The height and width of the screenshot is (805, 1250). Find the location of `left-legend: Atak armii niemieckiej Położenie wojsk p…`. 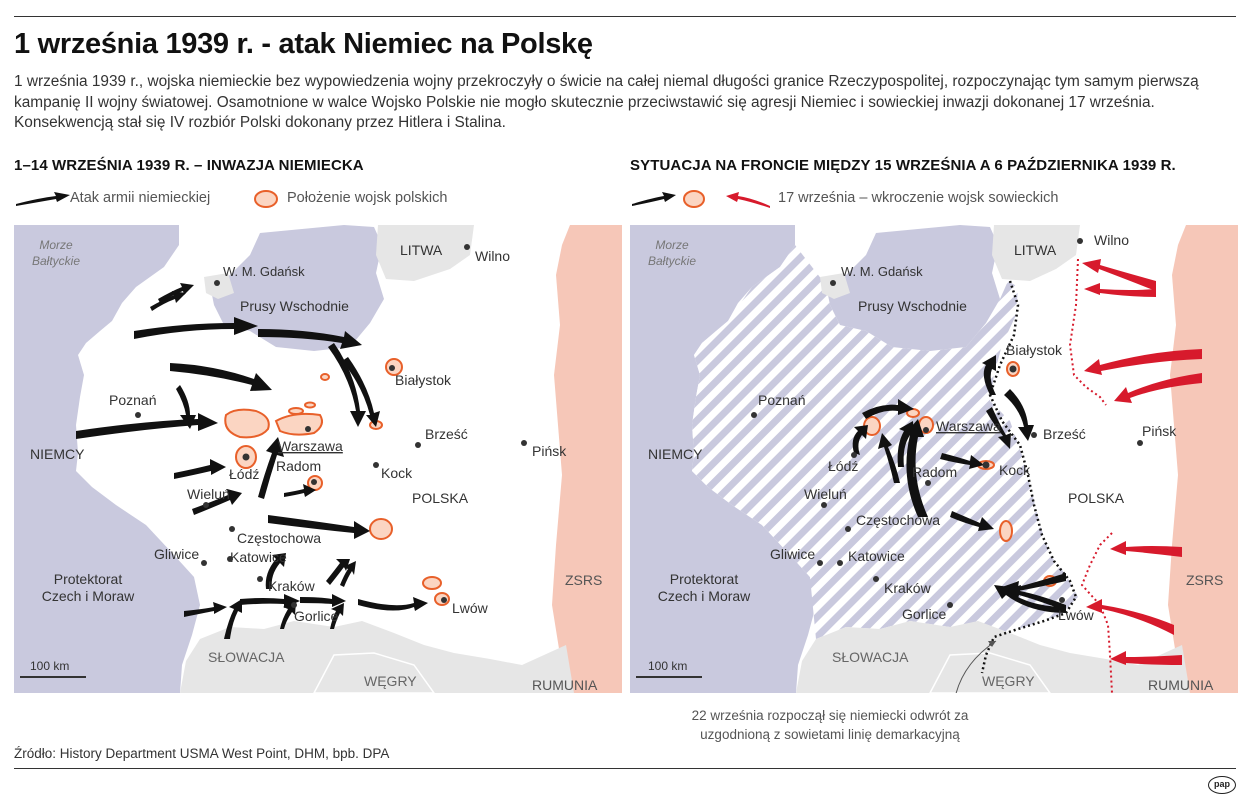

left-legend: Atak armii niemieckiej Położenie wojsk p… is located at coordinates (264, 199).